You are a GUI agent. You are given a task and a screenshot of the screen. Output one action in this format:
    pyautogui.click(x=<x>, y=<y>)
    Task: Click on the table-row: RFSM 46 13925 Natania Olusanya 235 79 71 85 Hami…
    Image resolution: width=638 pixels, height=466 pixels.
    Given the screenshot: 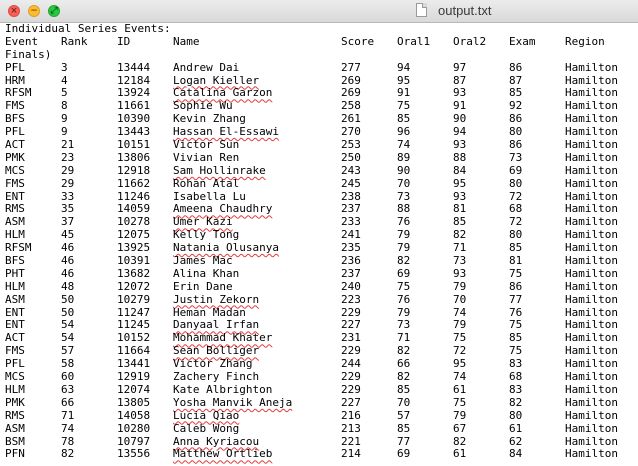 What is the action you would take?
    pyautogui.click(x=321, y=248)
    